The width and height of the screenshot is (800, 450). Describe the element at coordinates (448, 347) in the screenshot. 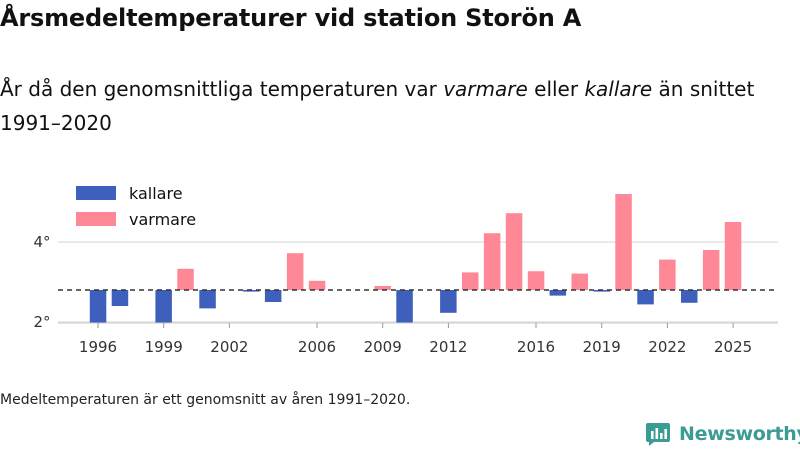

I see `x-tick-label-2012: 2012` at that location.